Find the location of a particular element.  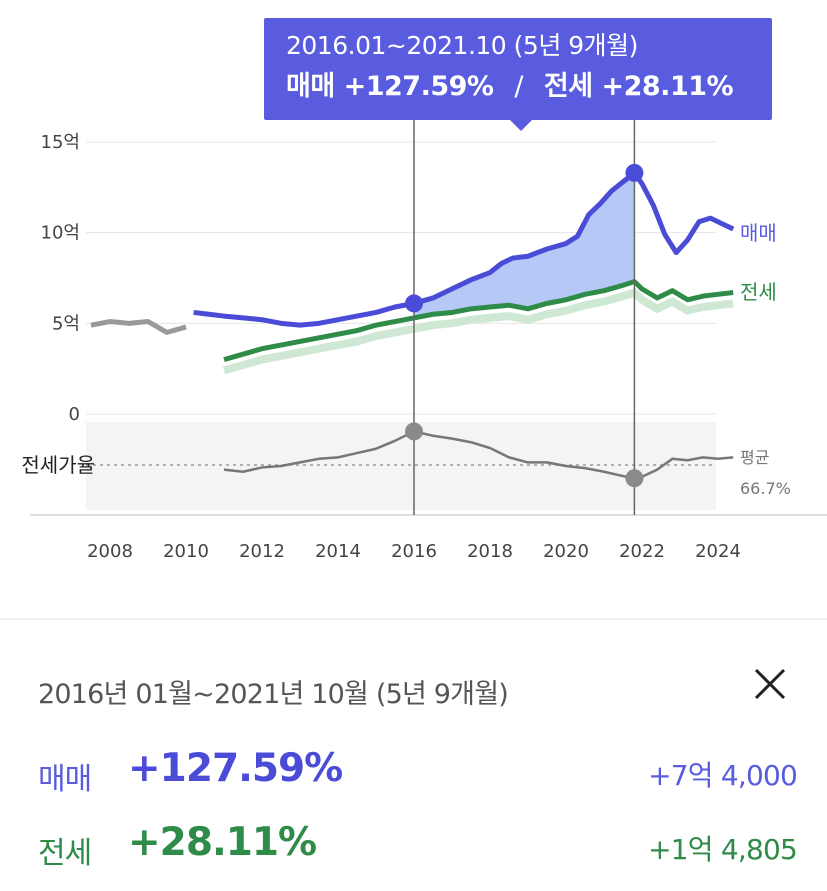

tooltip-values: 매매 +127.59% / 전세 +28.11% is located at coordinates (529, 87).